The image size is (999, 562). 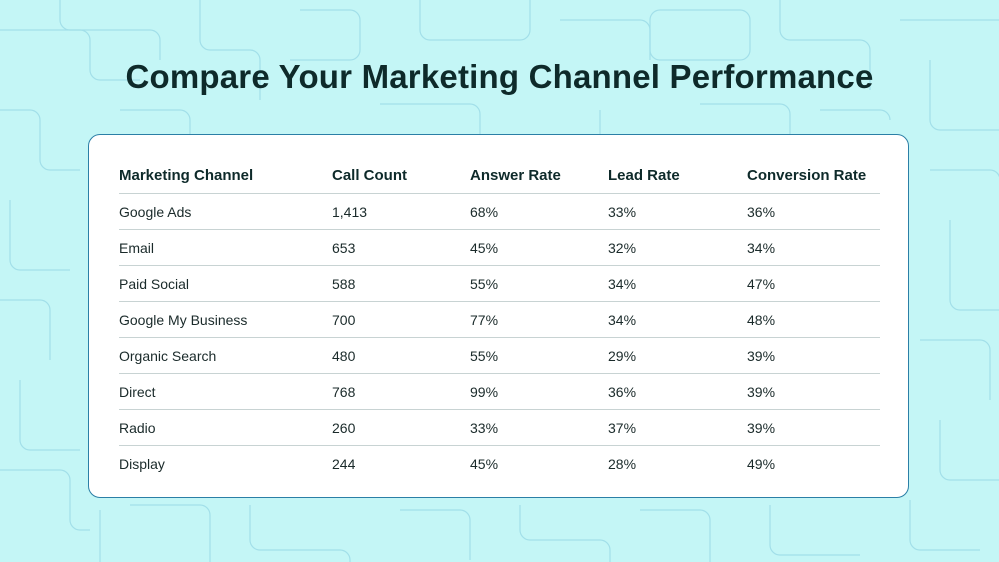 What do you see at coordinates (677, 355) in the screenshot?
I see `lead-rate-cell: 29%` at bounding box center [677, 355].